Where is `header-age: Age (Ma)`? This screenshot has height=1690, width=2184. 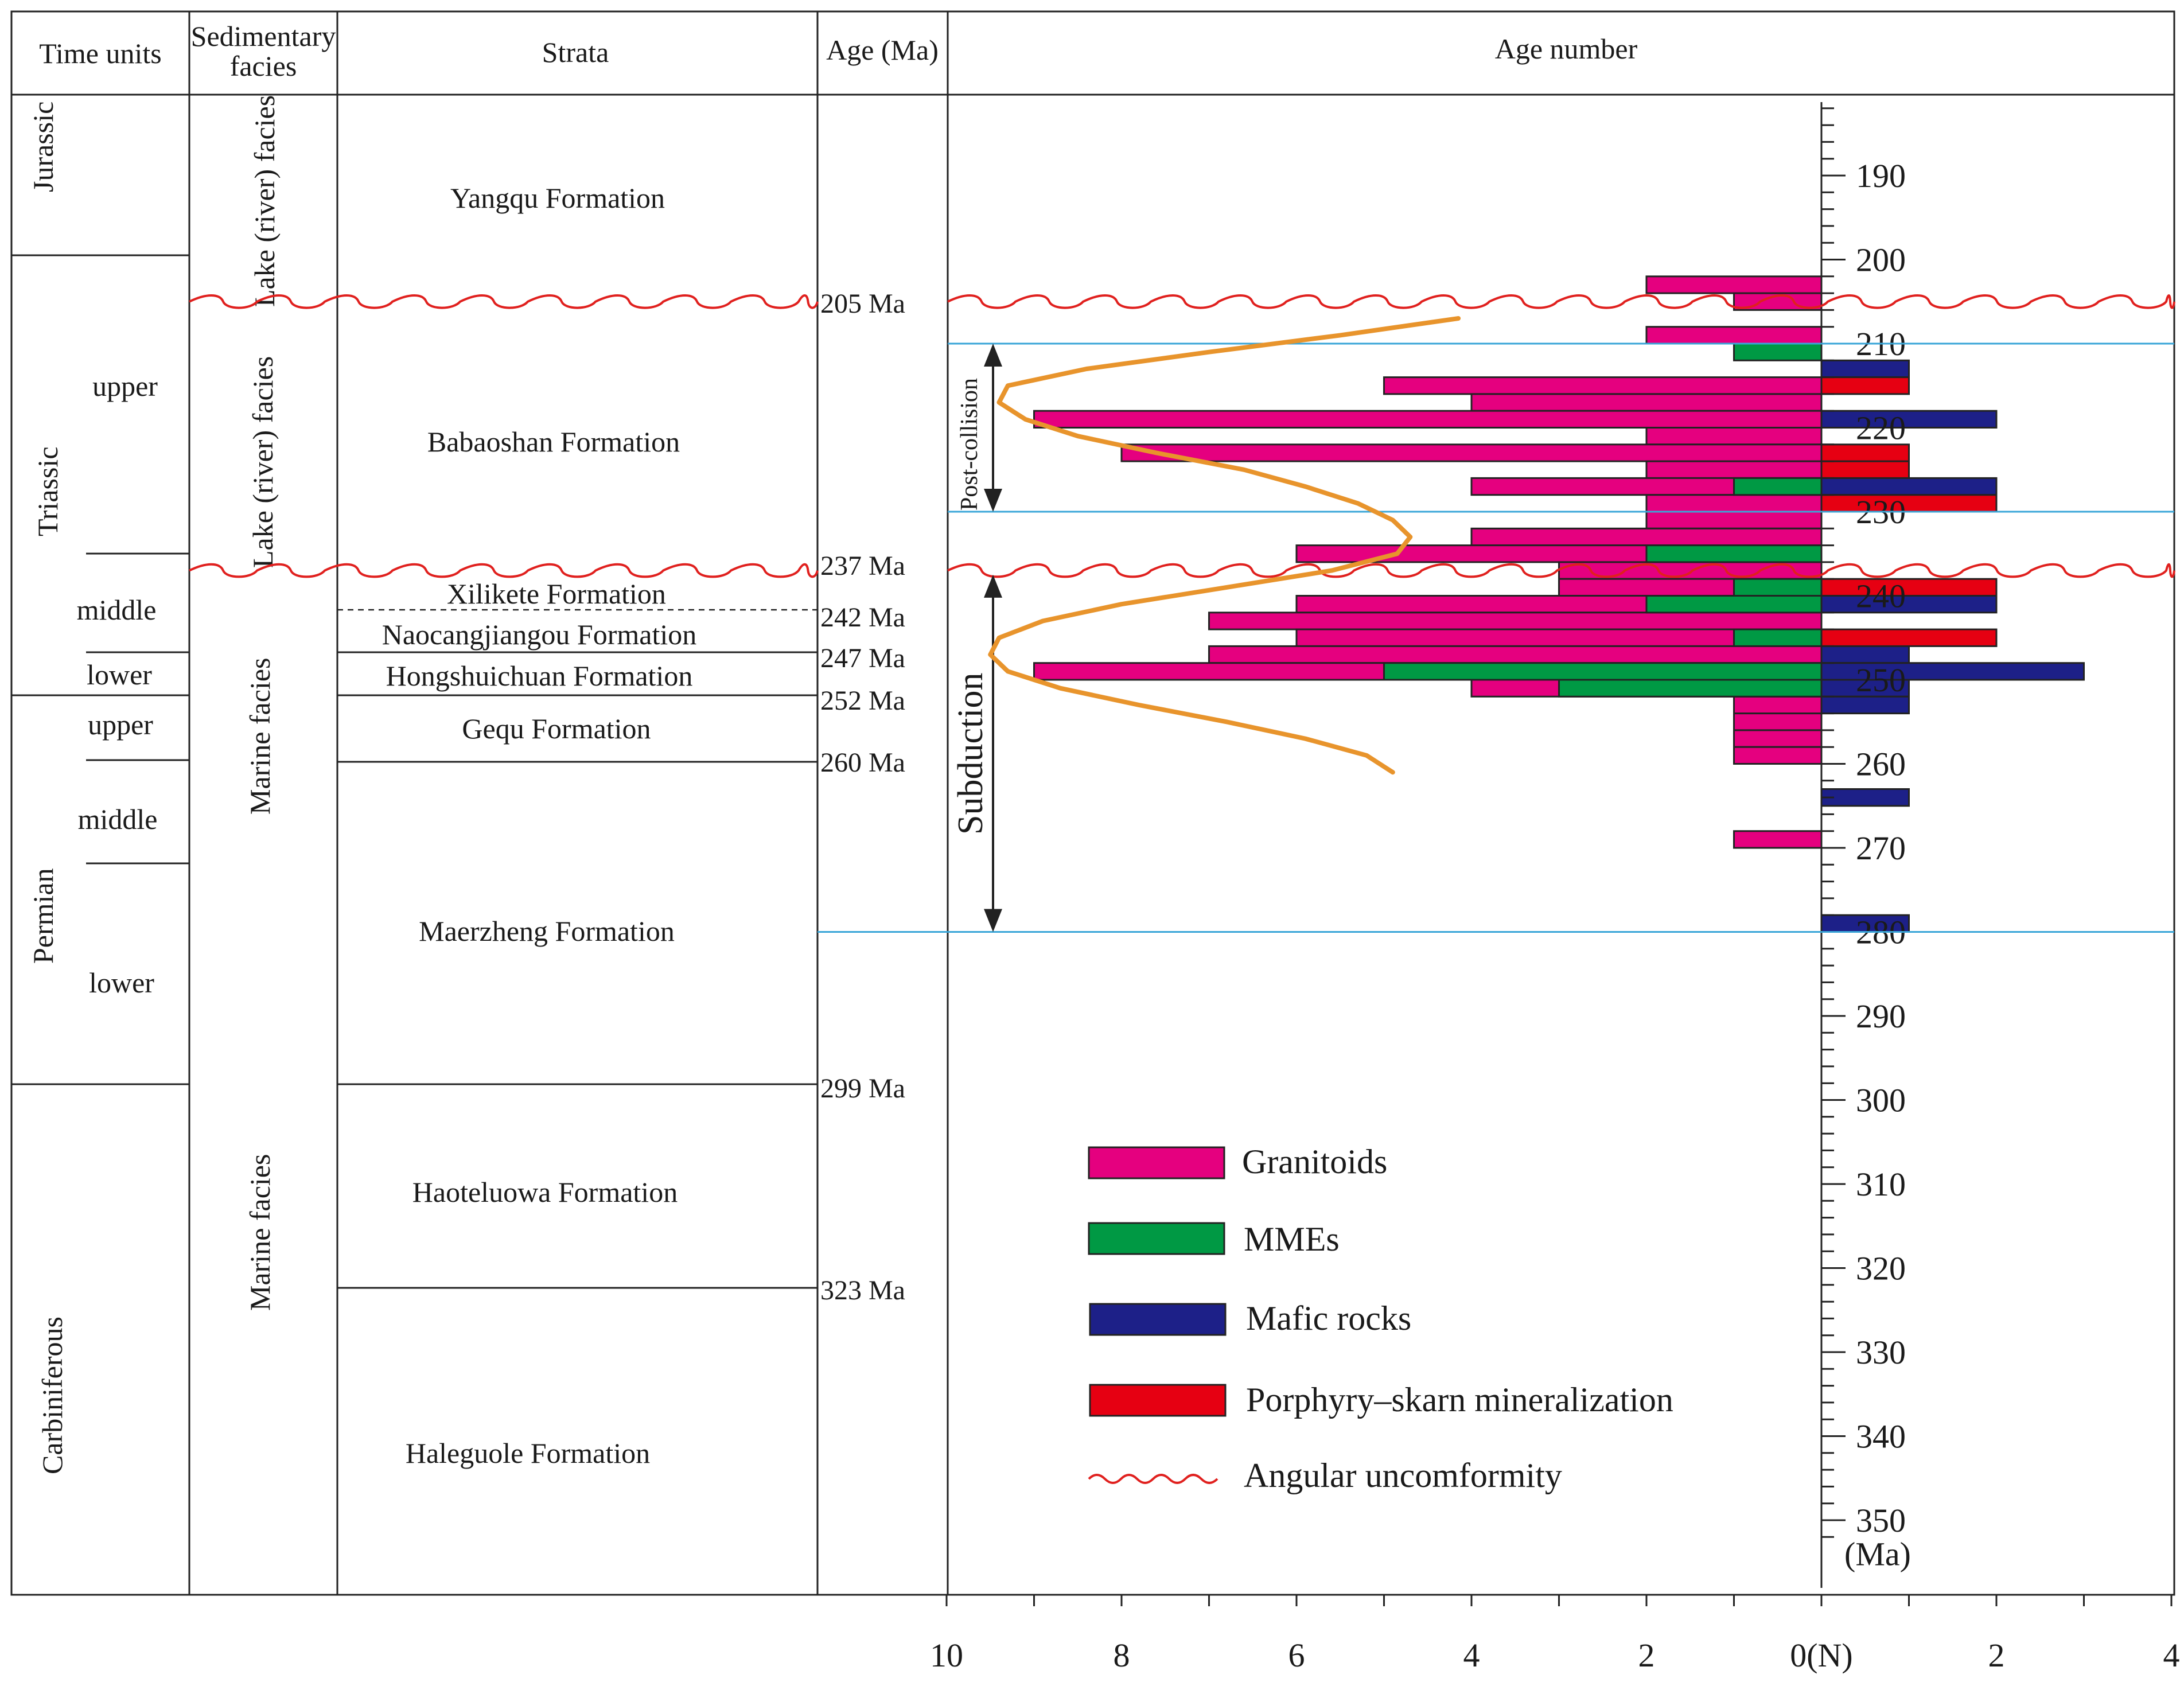 header-age: Age (Ma) is located at coordinates (883, 50).